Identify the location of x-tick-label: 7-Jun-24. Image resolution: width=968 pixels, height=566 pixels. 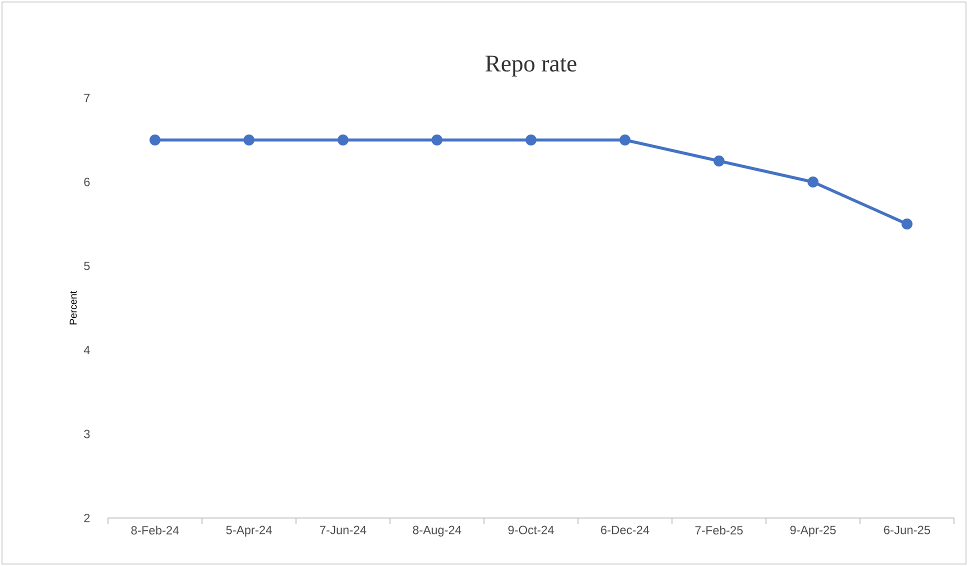
(343, 530).